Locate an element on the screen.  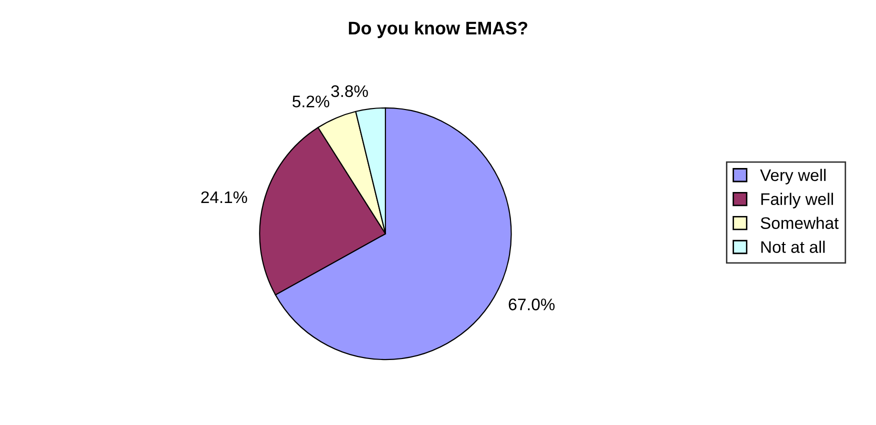
legend-label: Somewhat is located at coordinates (799, 222).